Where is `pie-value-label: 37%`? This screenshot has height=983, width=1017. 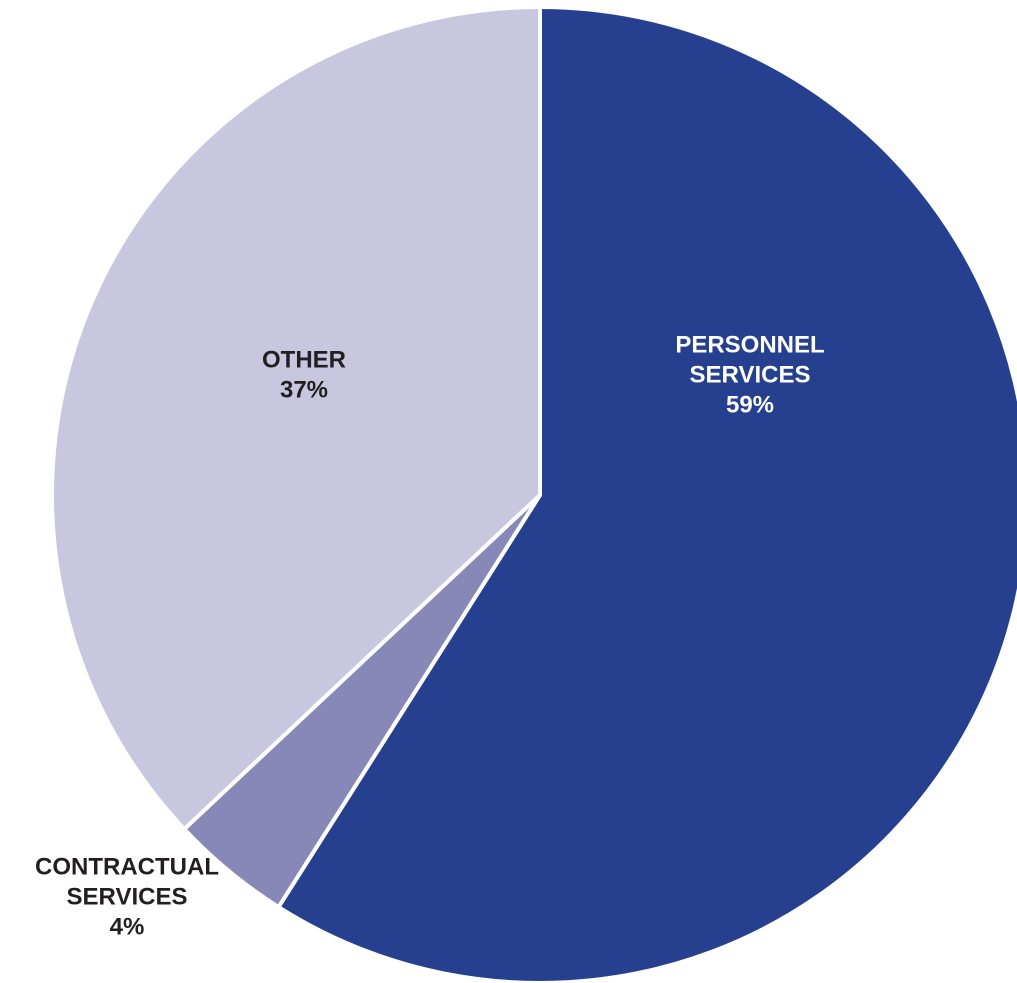
pie-value-label: 37% is located at coordinates (304, 389).